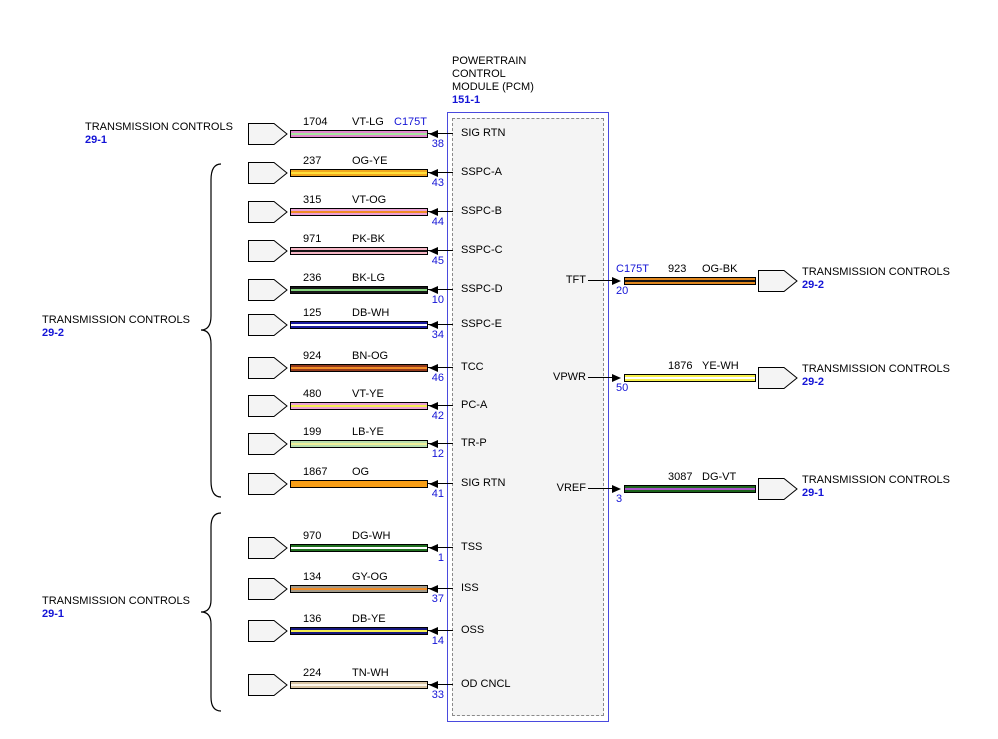 The height and width of the screenshot is (739, 998). What do you see at coordinates (312, 673) in the screenshot?
I see `circuit-number: 224` at bounding box center [312, 673].